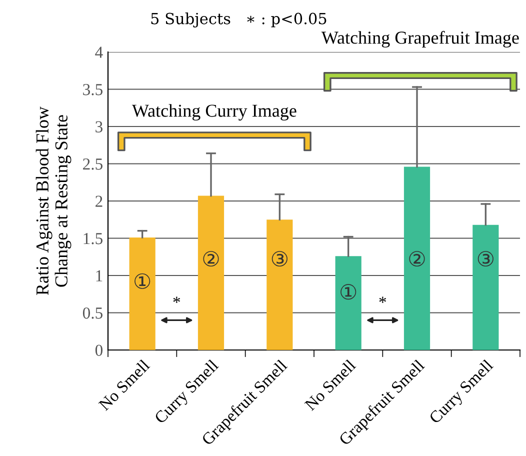 The width and height of the screenshot is (526, 456). Describe the element at coordinates (99, 276) in the screenshot. I see `y-tick-label: 1` at that location.